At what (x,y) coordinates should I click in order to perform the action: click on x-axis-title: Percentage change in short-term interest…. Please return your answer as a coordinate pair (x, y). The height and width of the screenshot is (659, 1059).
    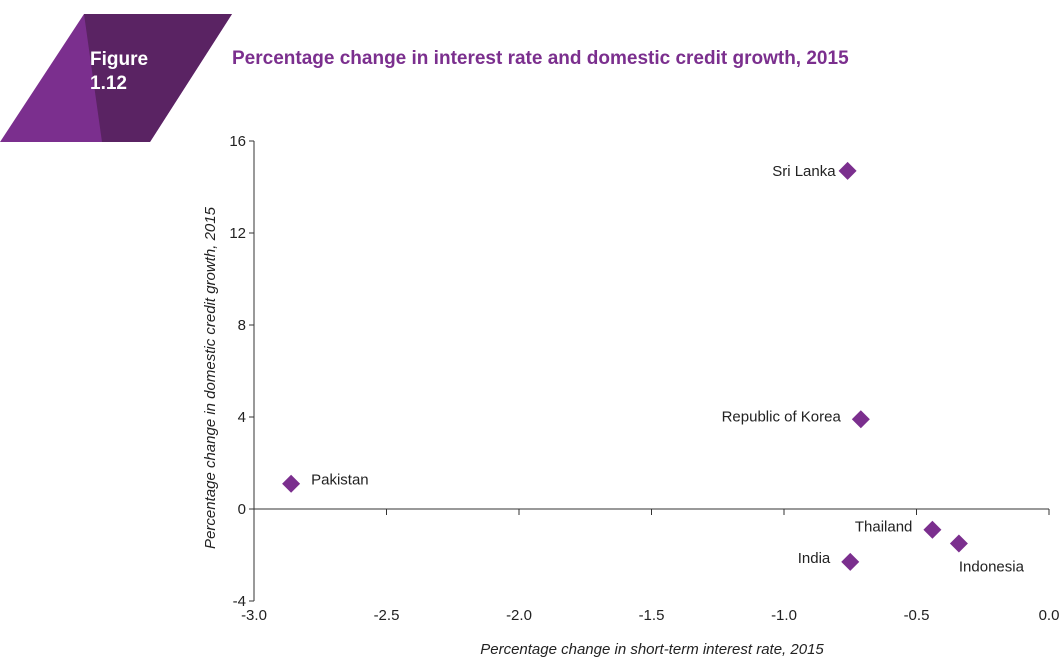
    Looking at the image, I should click on (652, 649).